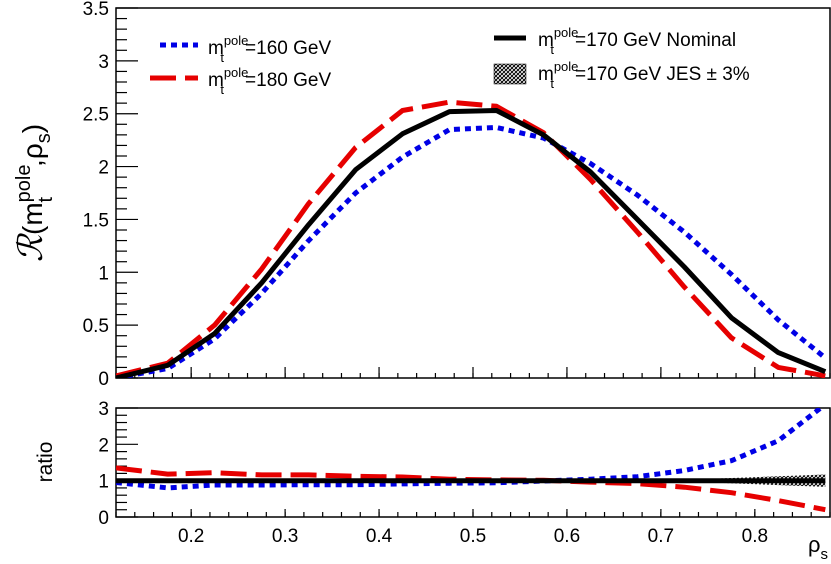 The image size is (831, 564). I want to click on x-tick-label: 0.5, so click(473, 536).